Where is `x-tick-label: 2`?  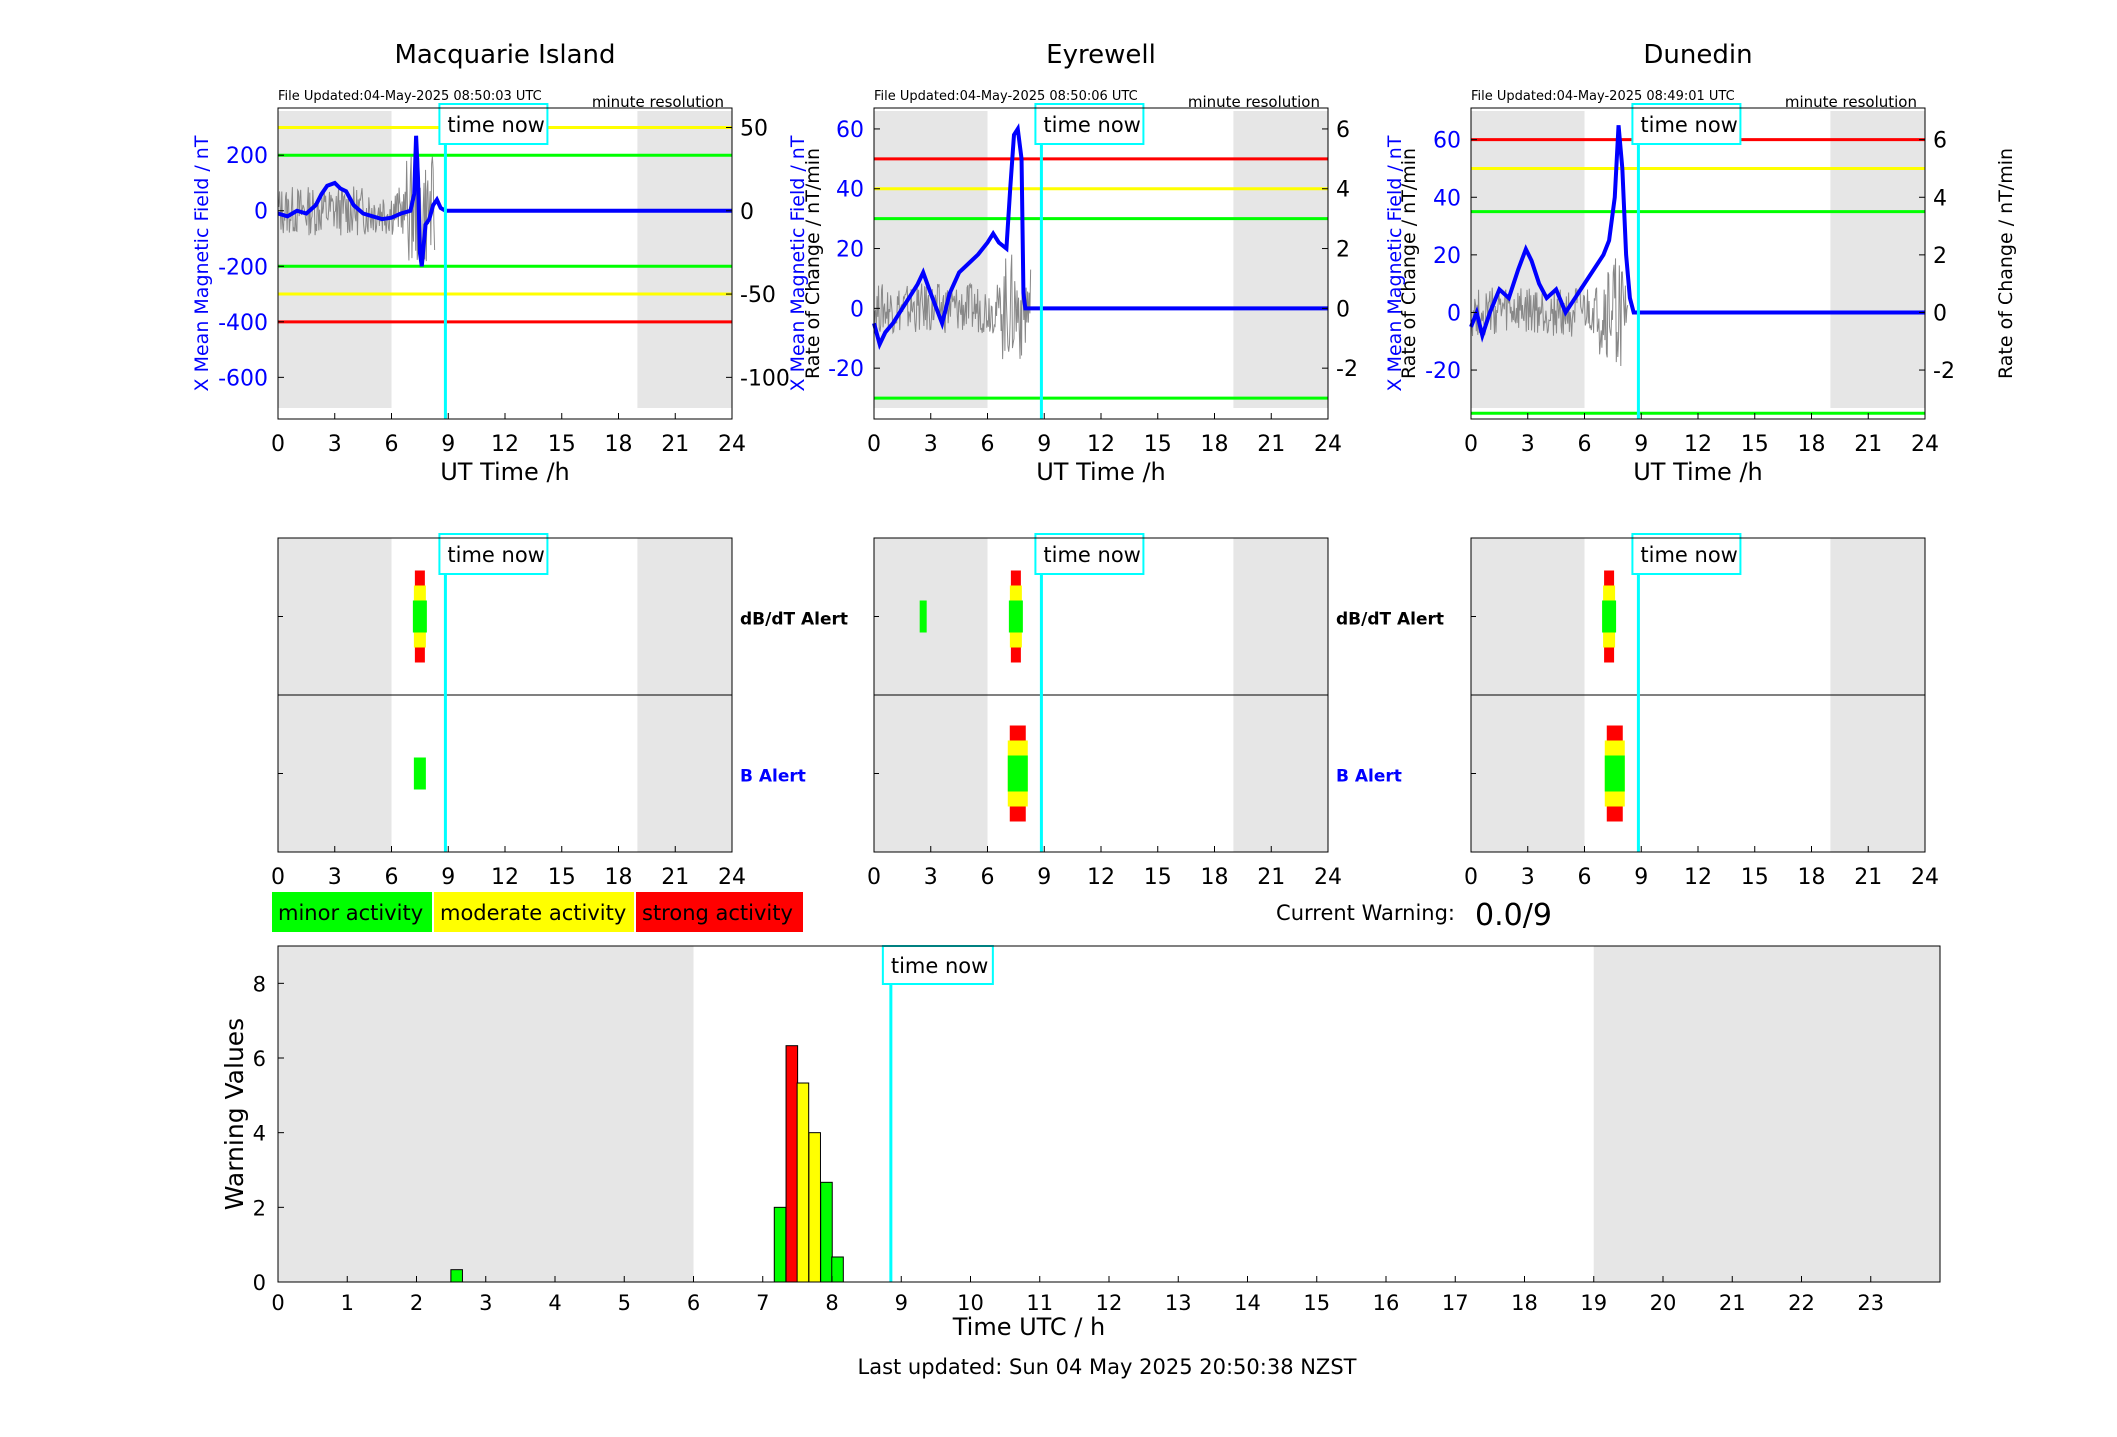
x-tick-label: 2 is located at coordinates (416, 1303).